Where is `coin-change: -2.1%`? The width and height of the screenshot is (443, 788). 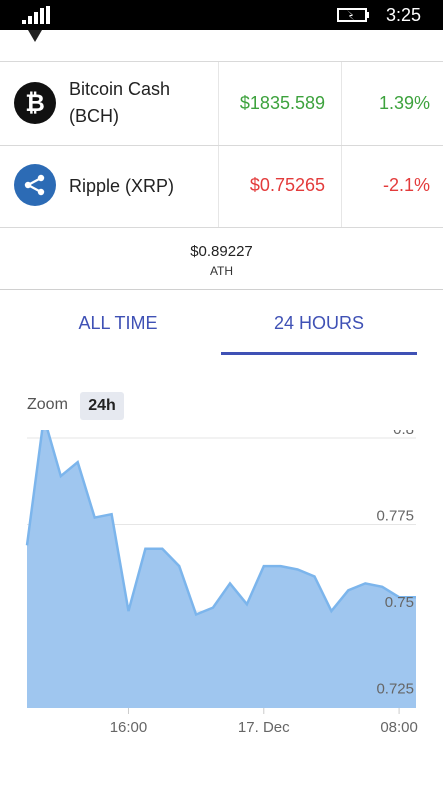
coin-change: -2.1% is located at coordinates (406, 185).